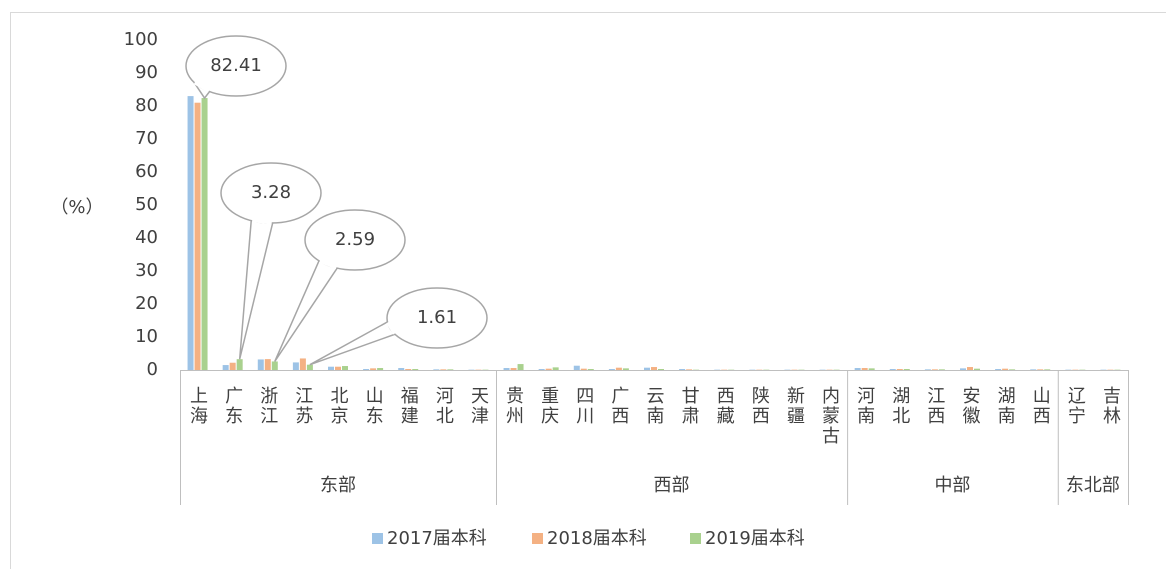 The width and height of the screenshot is (1166, 569). What do you see at coordinates (338, 406) in the screenshot?
I see `x-tick-label: 北京` at bounding box center [338, 406].